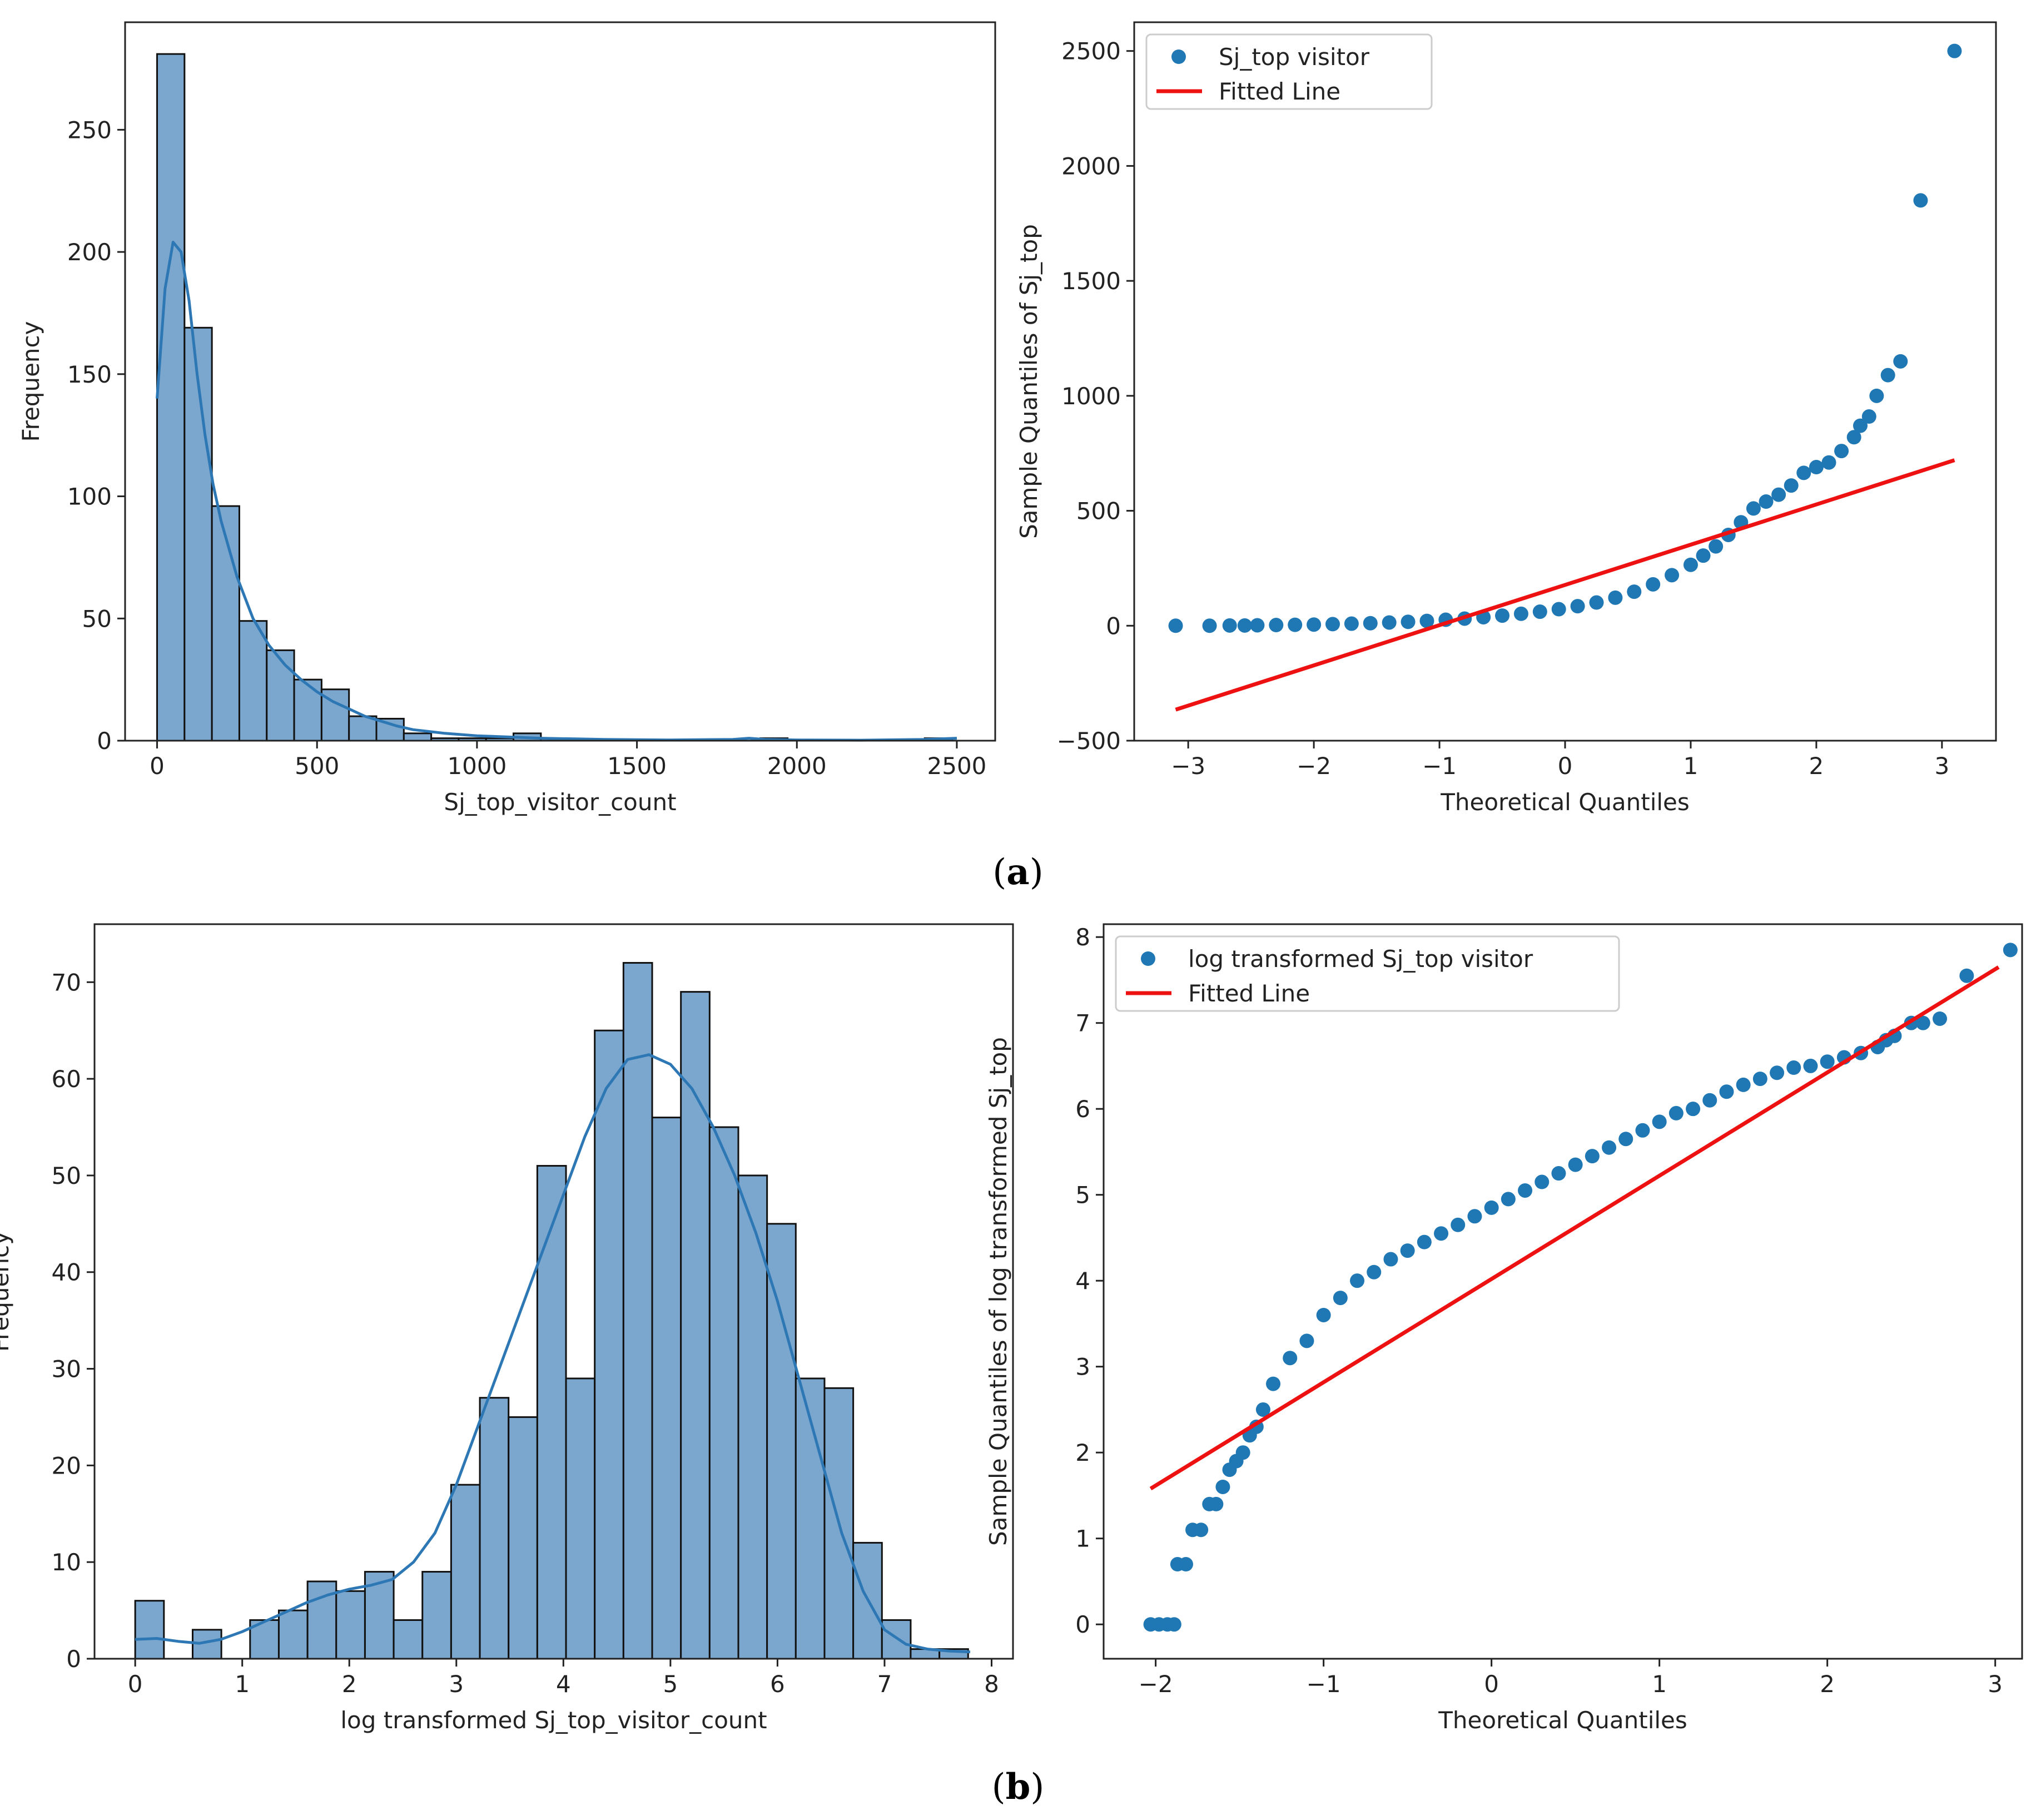 The width and height of the screenshot is (2036, 1820). Describe the element at coordinates (66, 1466) in the screenshot. I see `y-tick-label: 20` at that location.